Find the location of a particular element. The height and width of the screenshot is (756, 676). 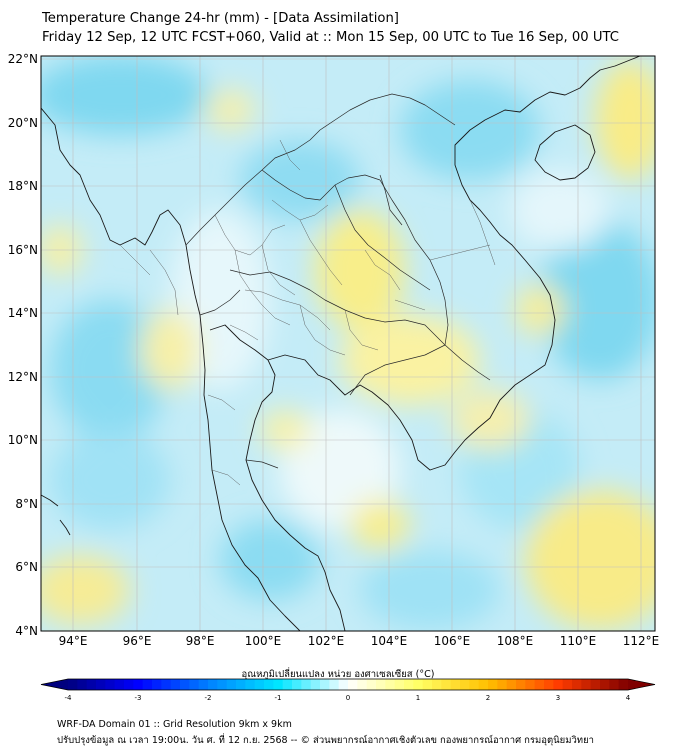

lon-label: 94°E is located at coordinates (73, 641).